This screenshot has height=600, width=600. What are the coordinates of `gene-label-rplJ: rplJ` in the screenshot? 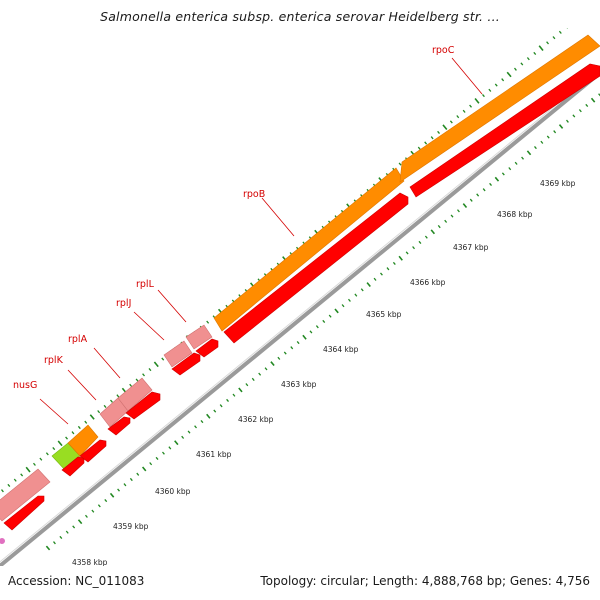 It's located at (123, 303).